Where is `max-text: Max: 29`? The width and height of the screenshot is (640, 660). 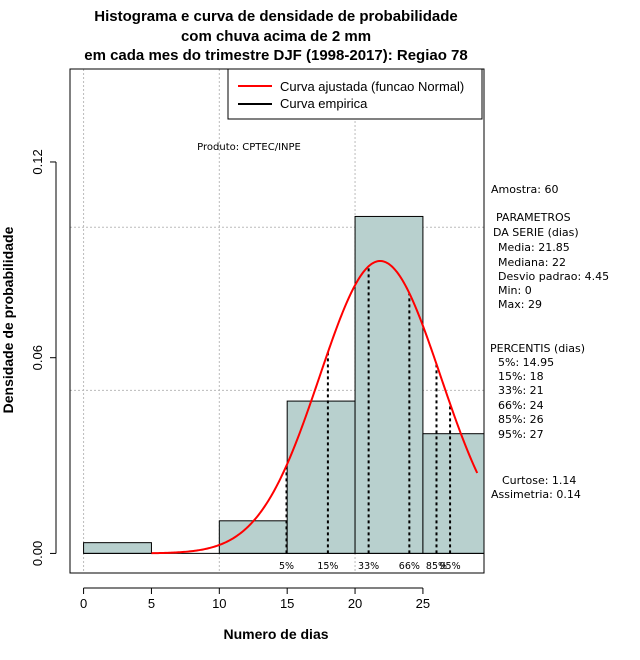
max-text: Max: 29 is located at coordinates (520, 304).